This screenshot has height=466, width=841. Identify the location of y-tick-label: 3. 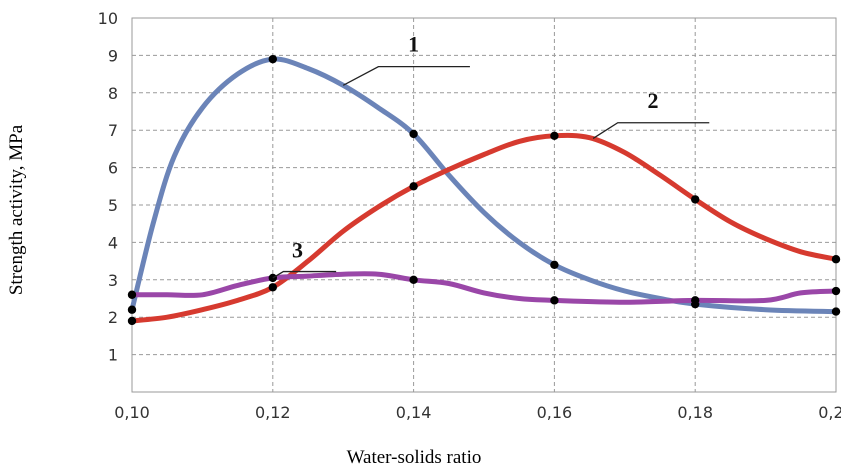
(113, 280).